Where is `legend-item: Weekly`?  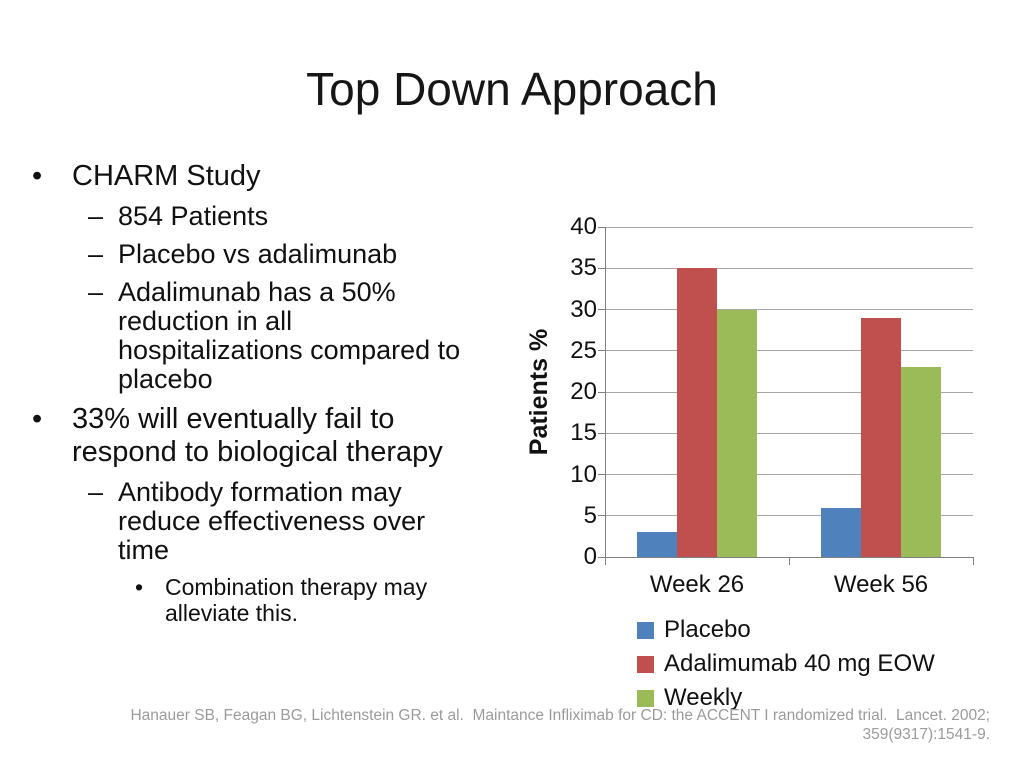 legend-item: Weekly is located at coordinates (786, 698).